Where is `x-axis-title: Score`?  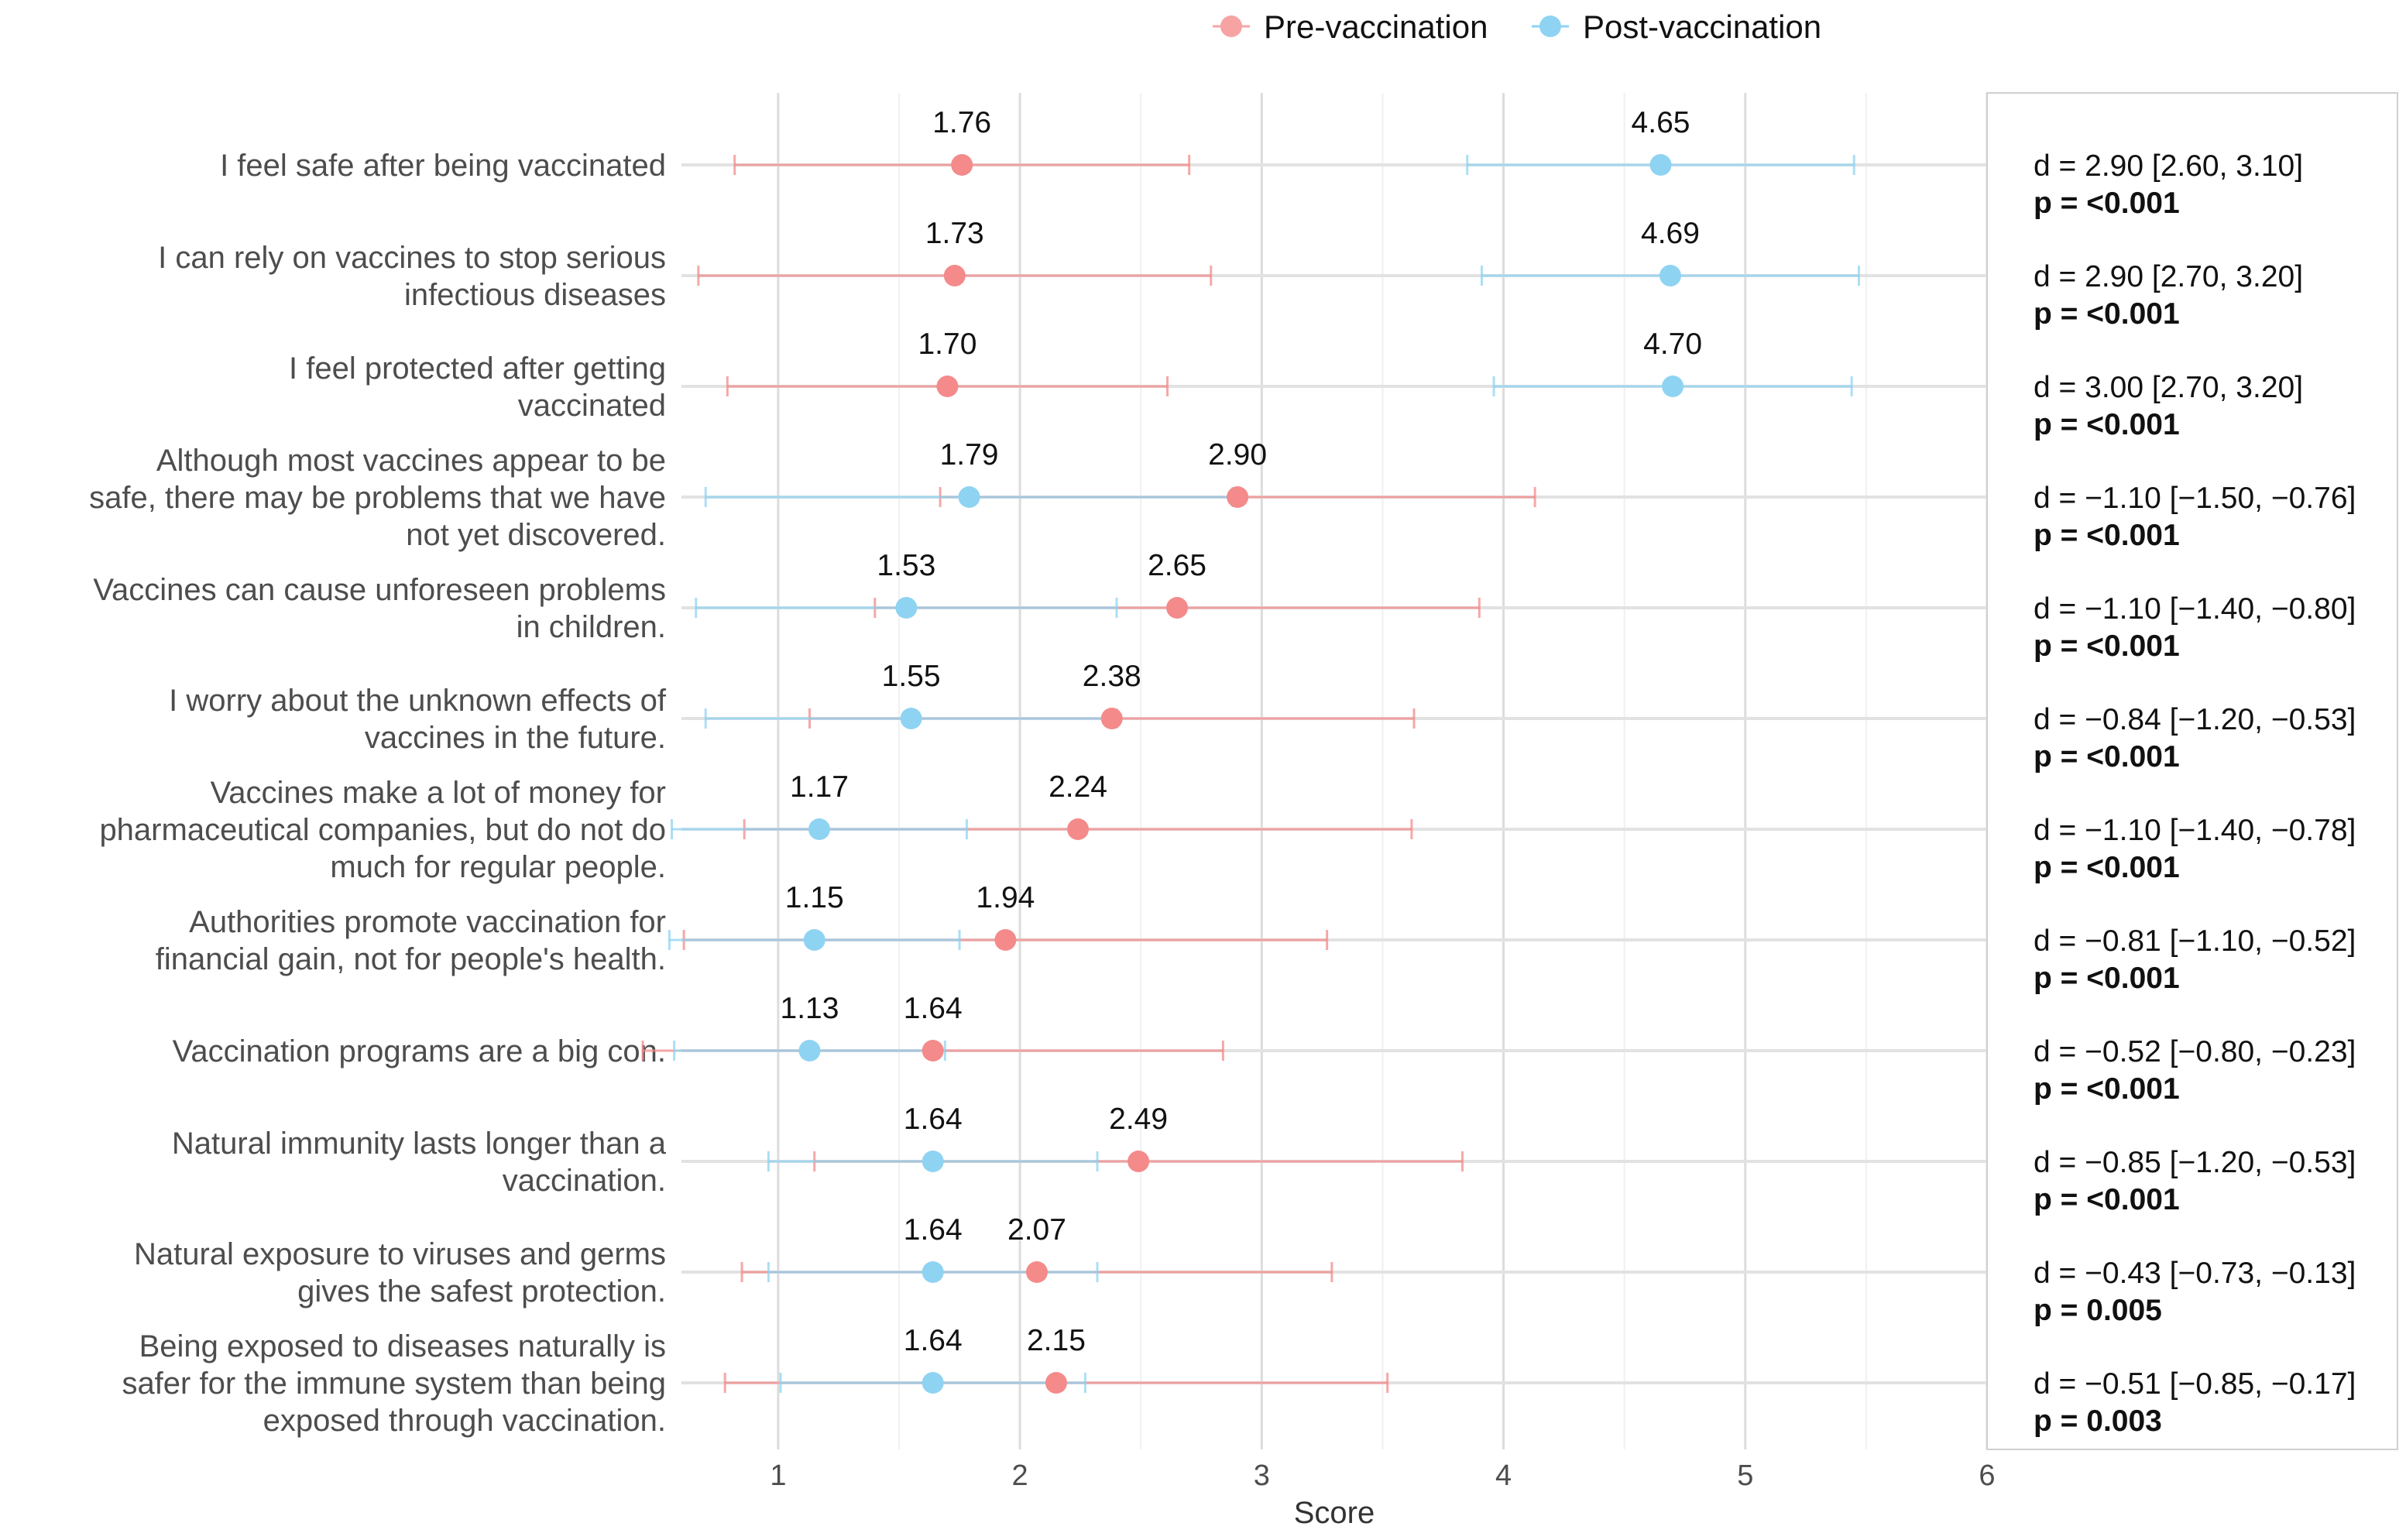 x-axis-title: Score is located at coordinates (1334, 1513).